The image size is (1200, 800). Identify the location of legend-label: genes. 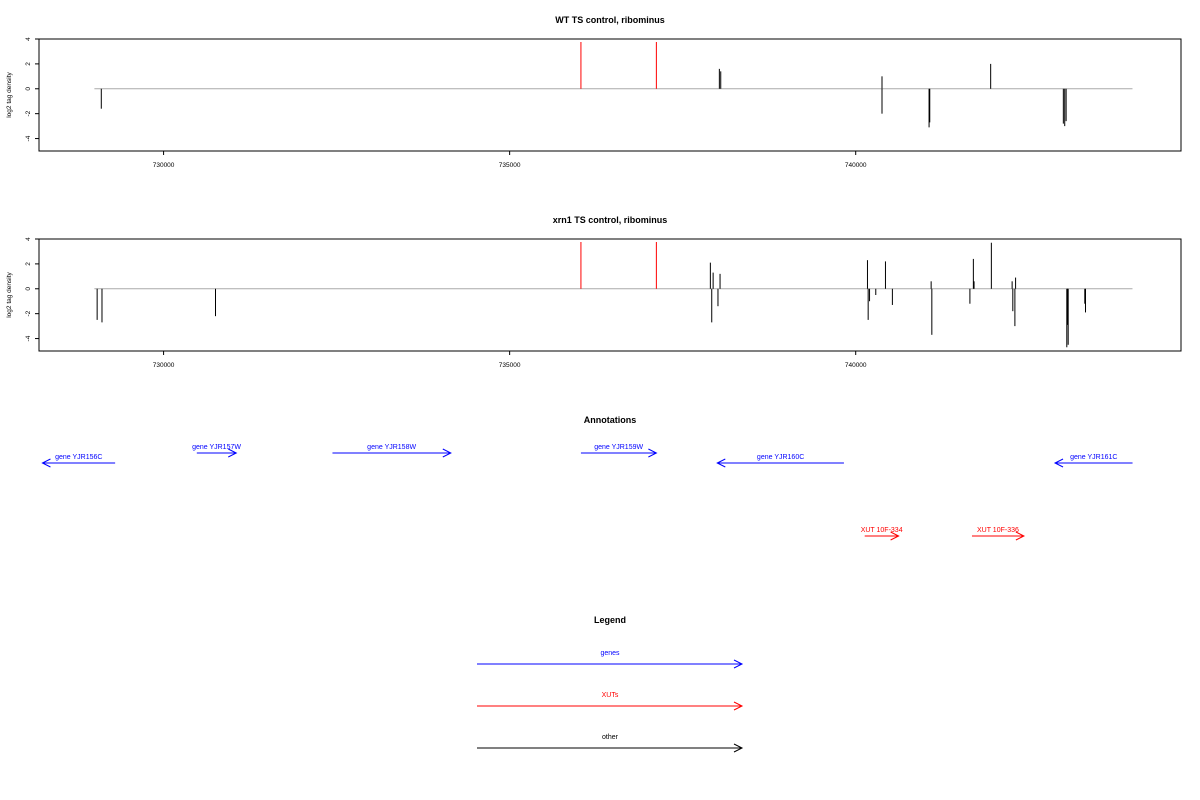
(610, 653).